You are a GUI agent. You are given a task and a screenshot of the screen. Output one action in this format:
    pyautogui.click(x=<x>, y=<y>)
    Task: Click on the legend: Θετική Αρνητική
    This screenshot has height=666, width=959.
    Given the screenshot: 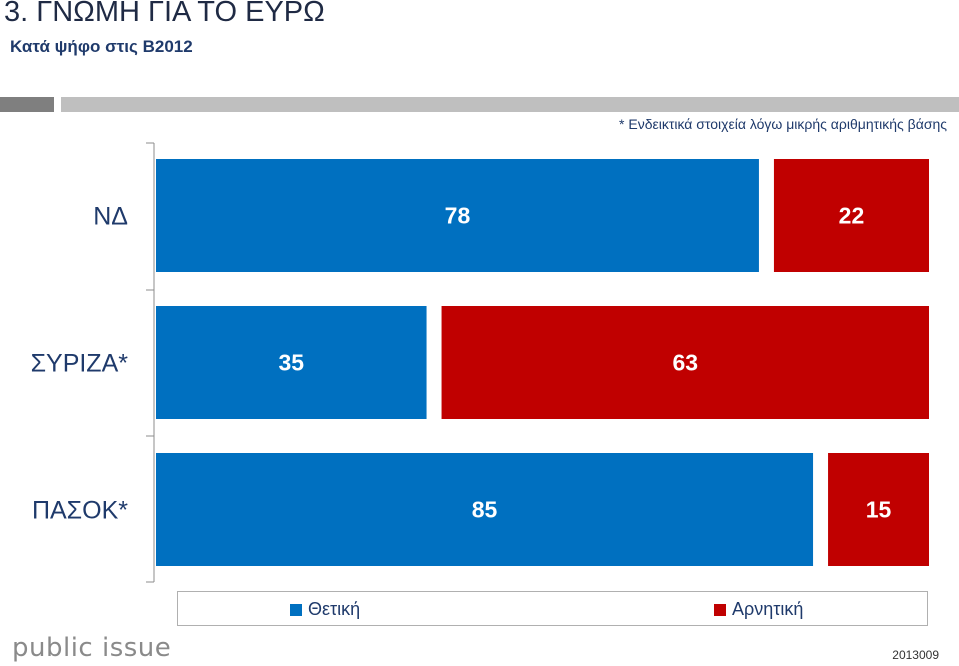 What is the action you would take?
    pyautogui.click(x=552, y=608)
    